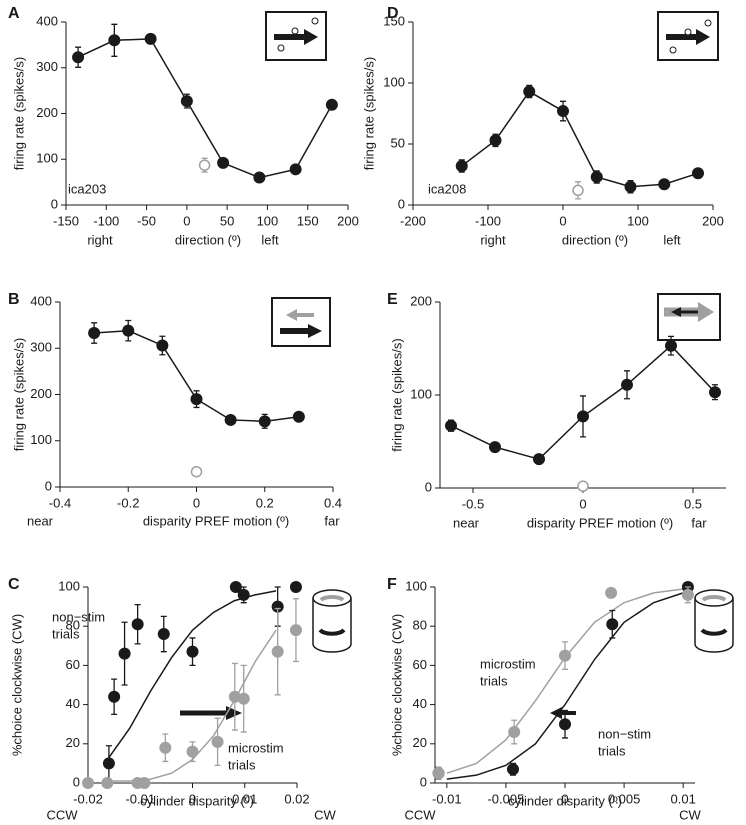  Describe the element at coordinates (14, 13) in the screenshot. I see `panel-label: A` at that location.